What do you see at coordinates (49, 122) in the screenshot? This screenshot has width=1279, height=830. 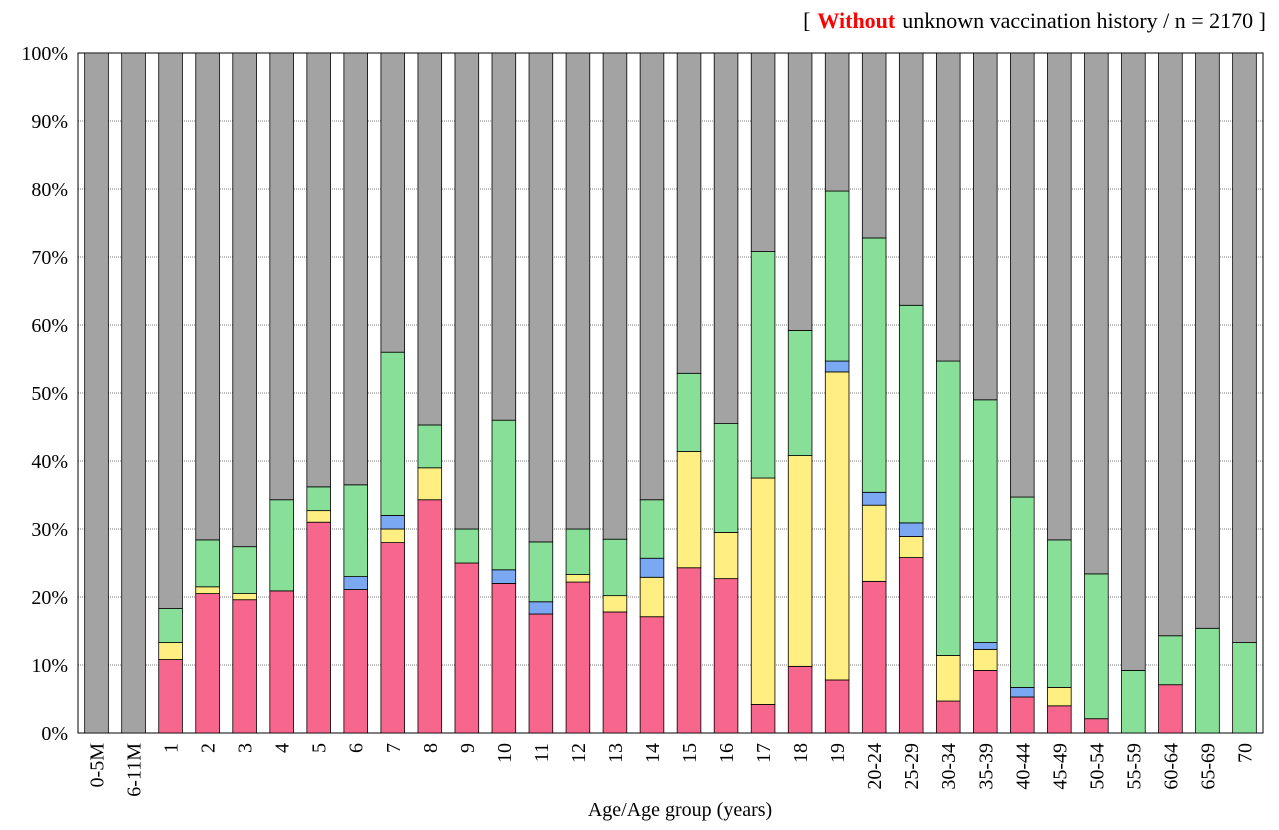 I see `y-tick-label: 90%` at bounding box center [49, 122].